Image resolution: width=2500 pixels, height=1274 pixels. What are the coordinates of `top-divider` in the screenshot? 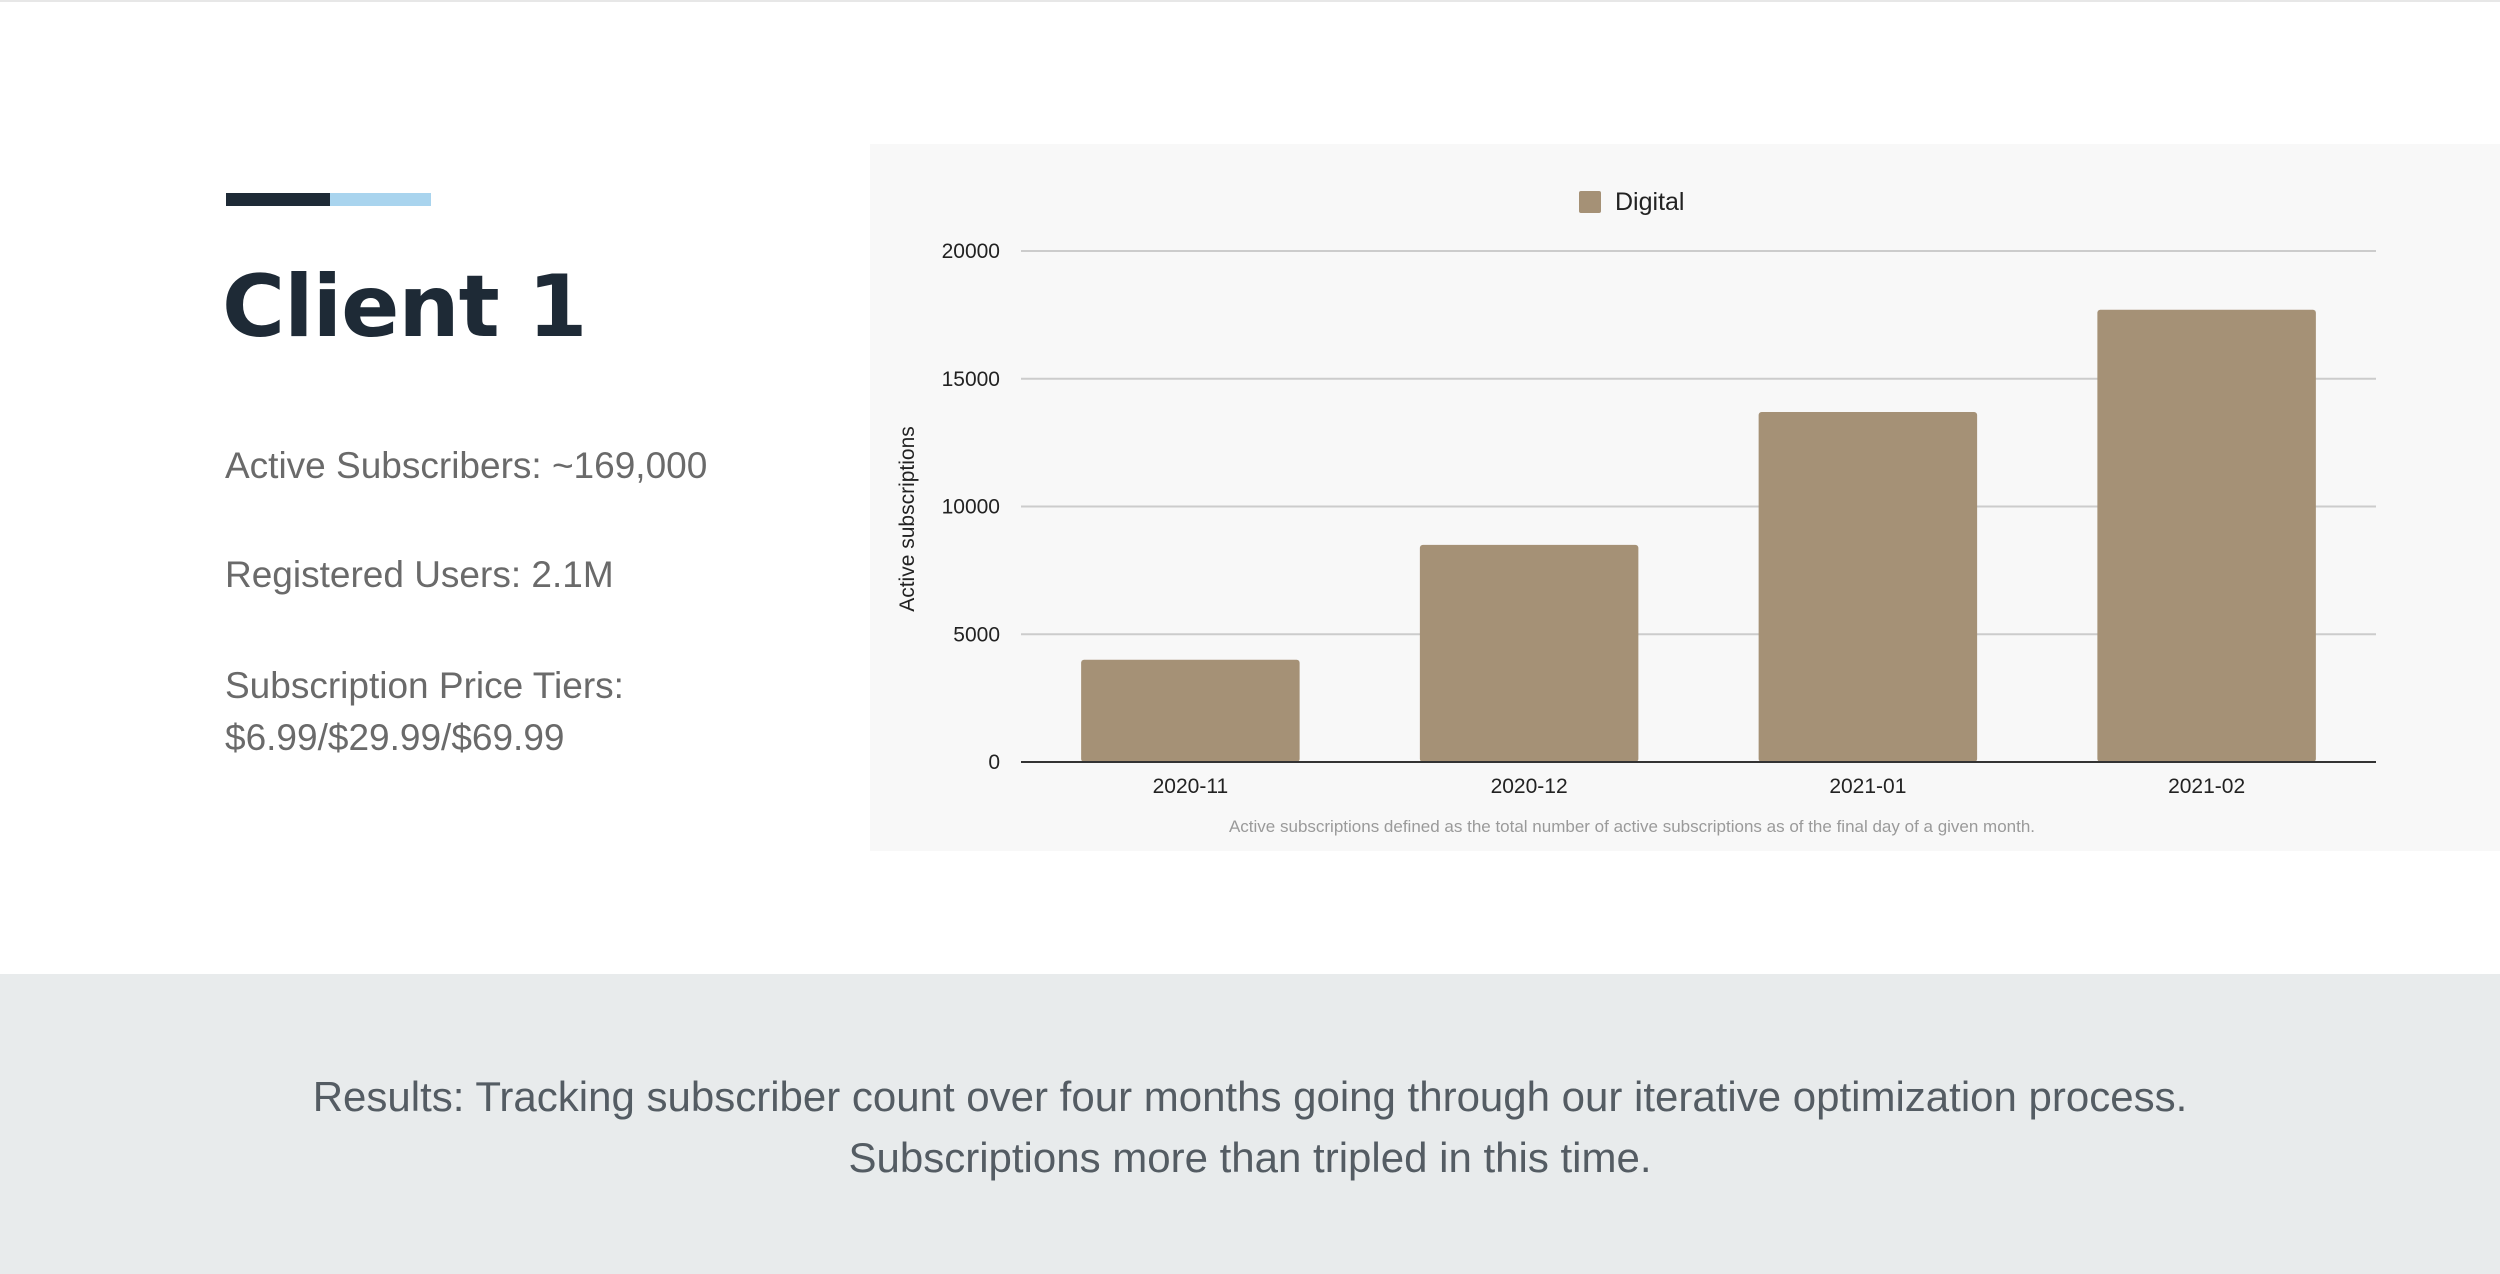 It's located at (1250, 1).